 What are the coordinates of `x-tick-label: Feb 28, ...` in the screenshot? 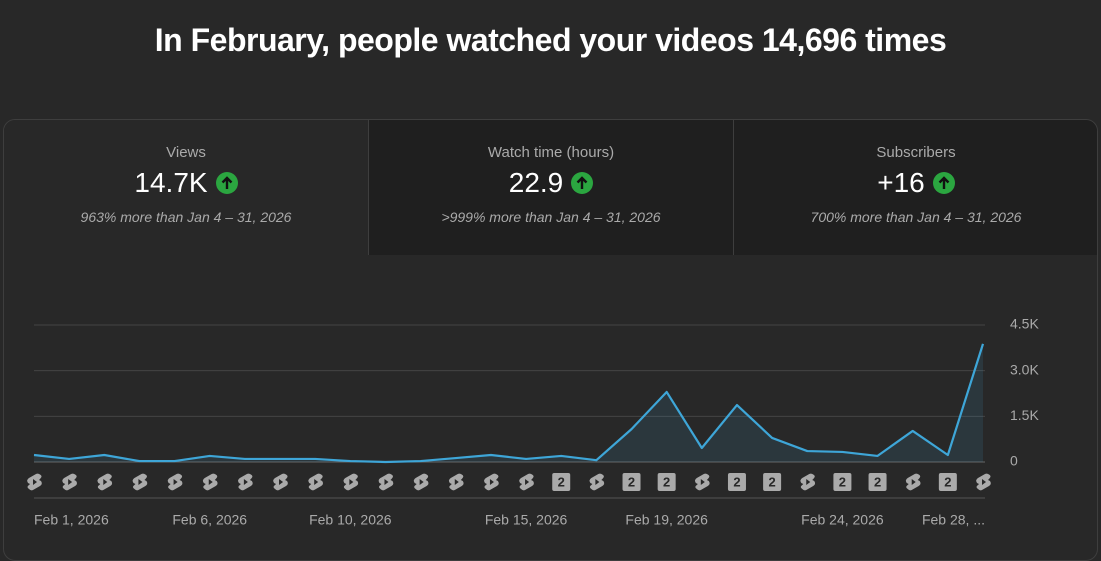 It's located at (953, 520).